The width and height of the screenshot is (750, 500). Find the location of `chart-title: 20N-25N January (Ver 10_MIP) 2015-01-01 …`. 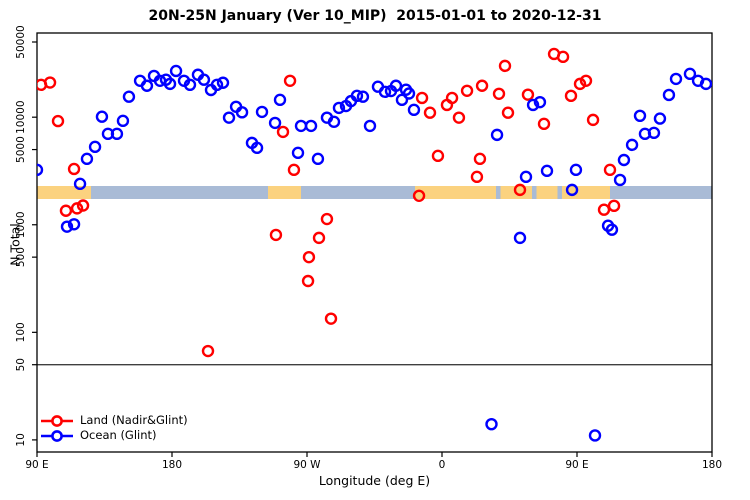

chart-title: 20N-25N January (Ver 10_MIP) 2015-01-01 … is located at coordinates (375, 16).